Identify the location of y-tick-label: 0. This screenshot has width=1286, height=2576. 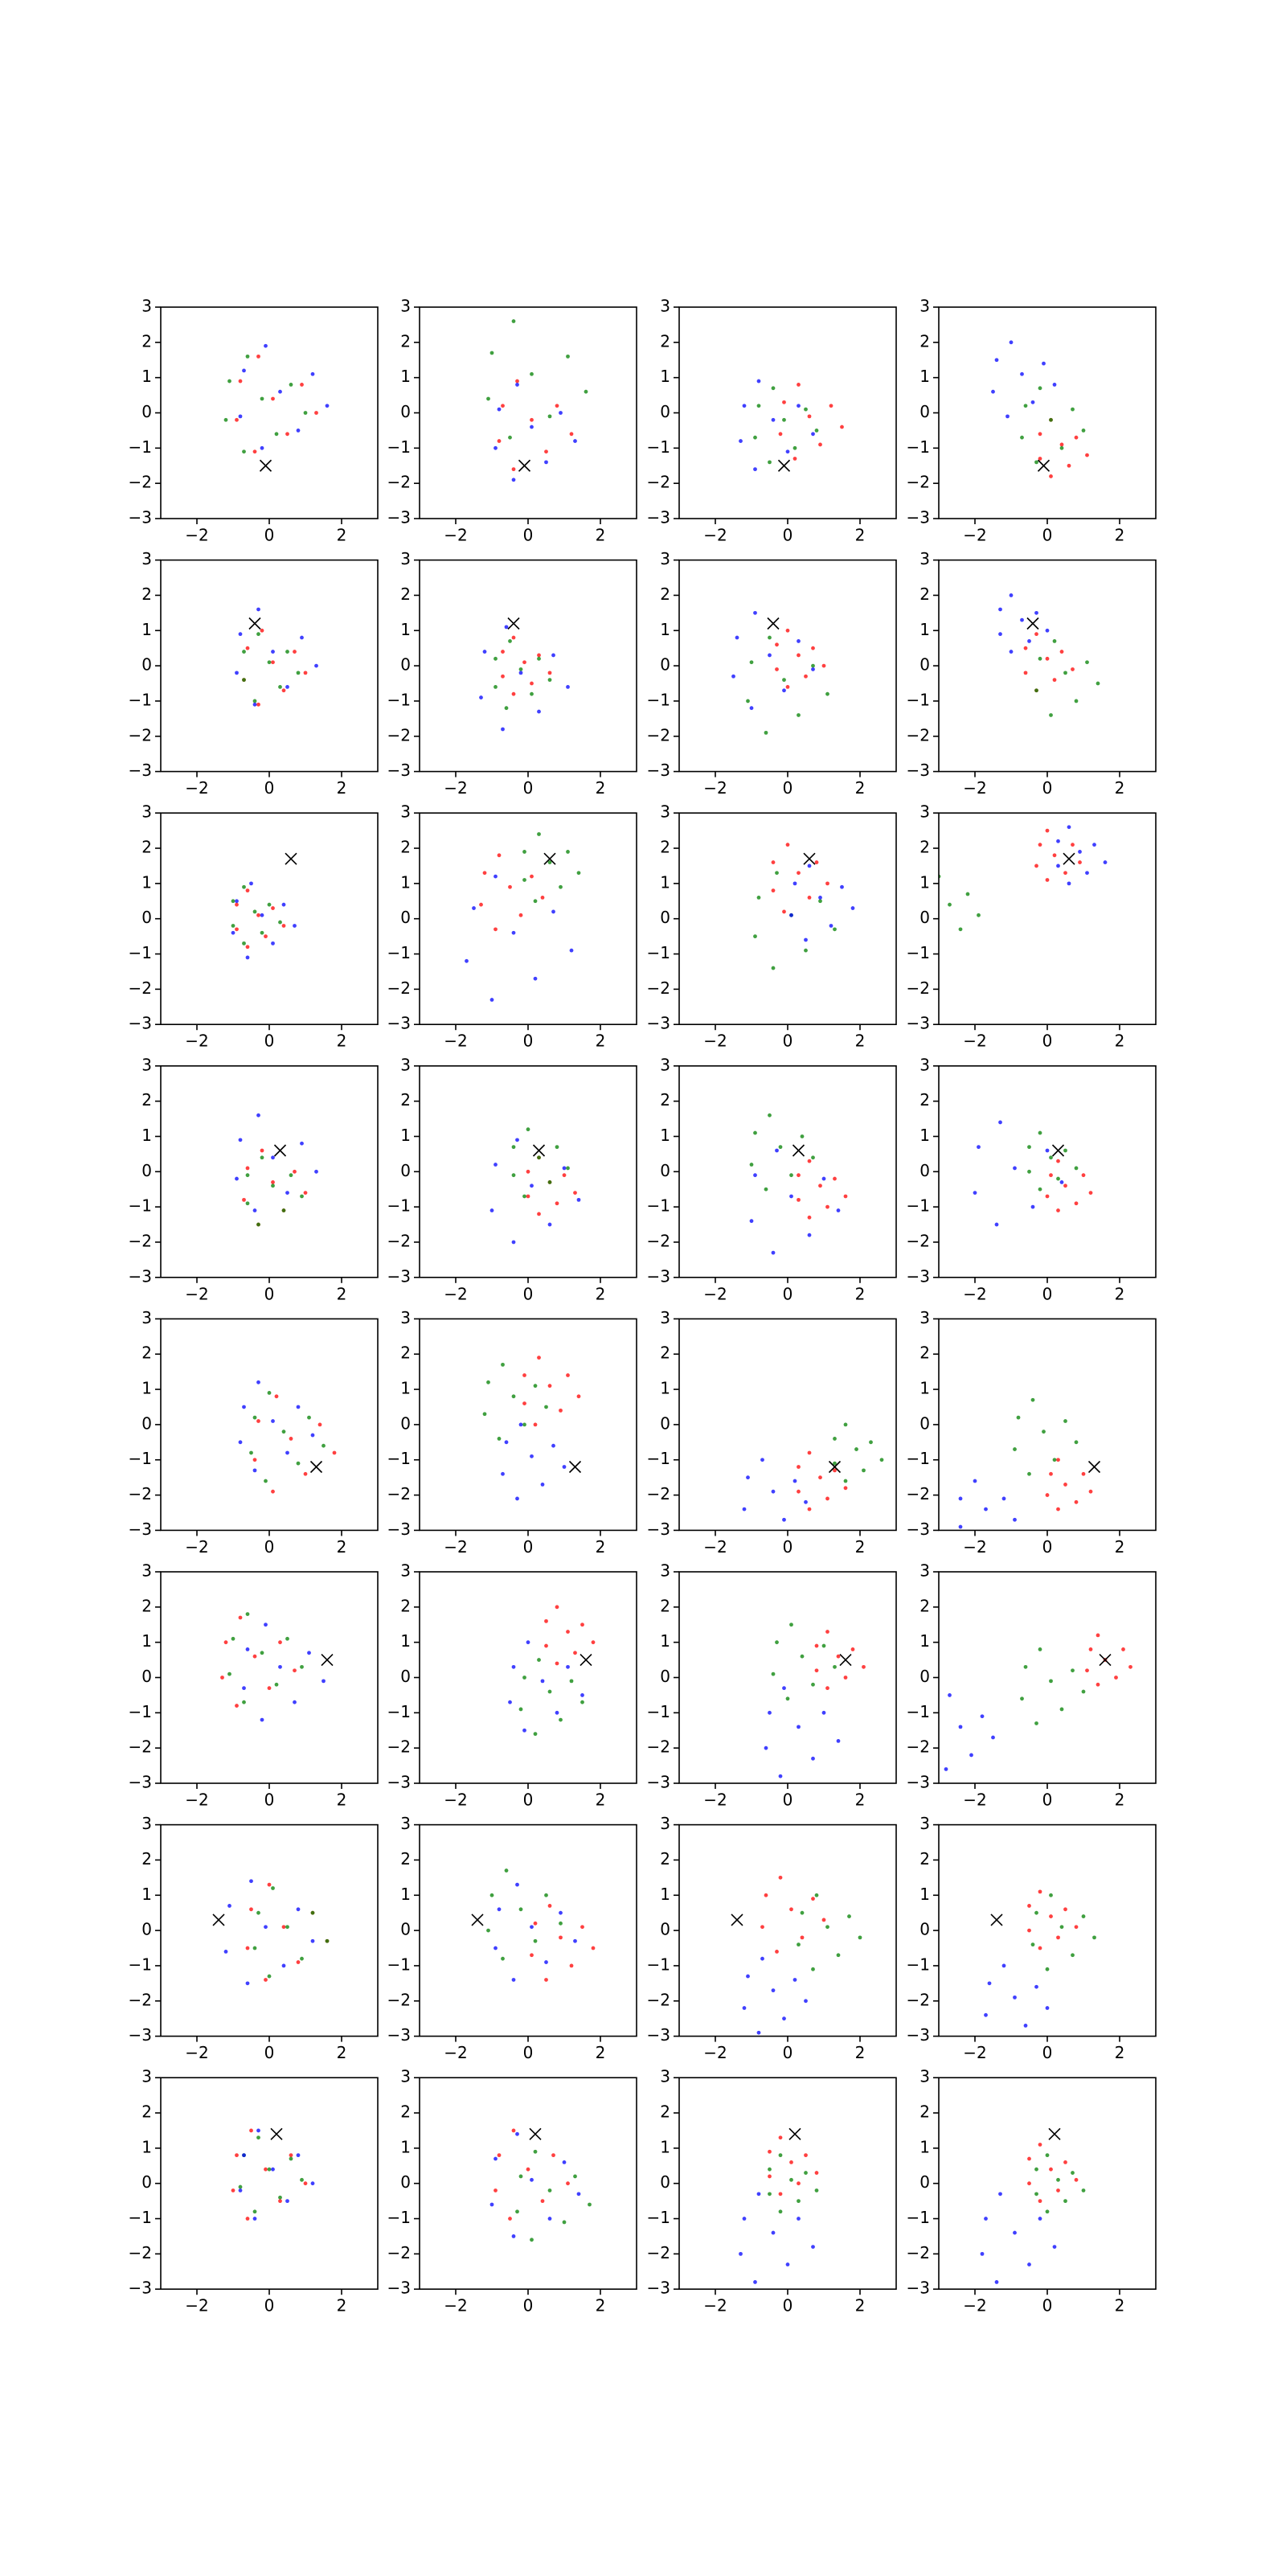
(146, 1423).